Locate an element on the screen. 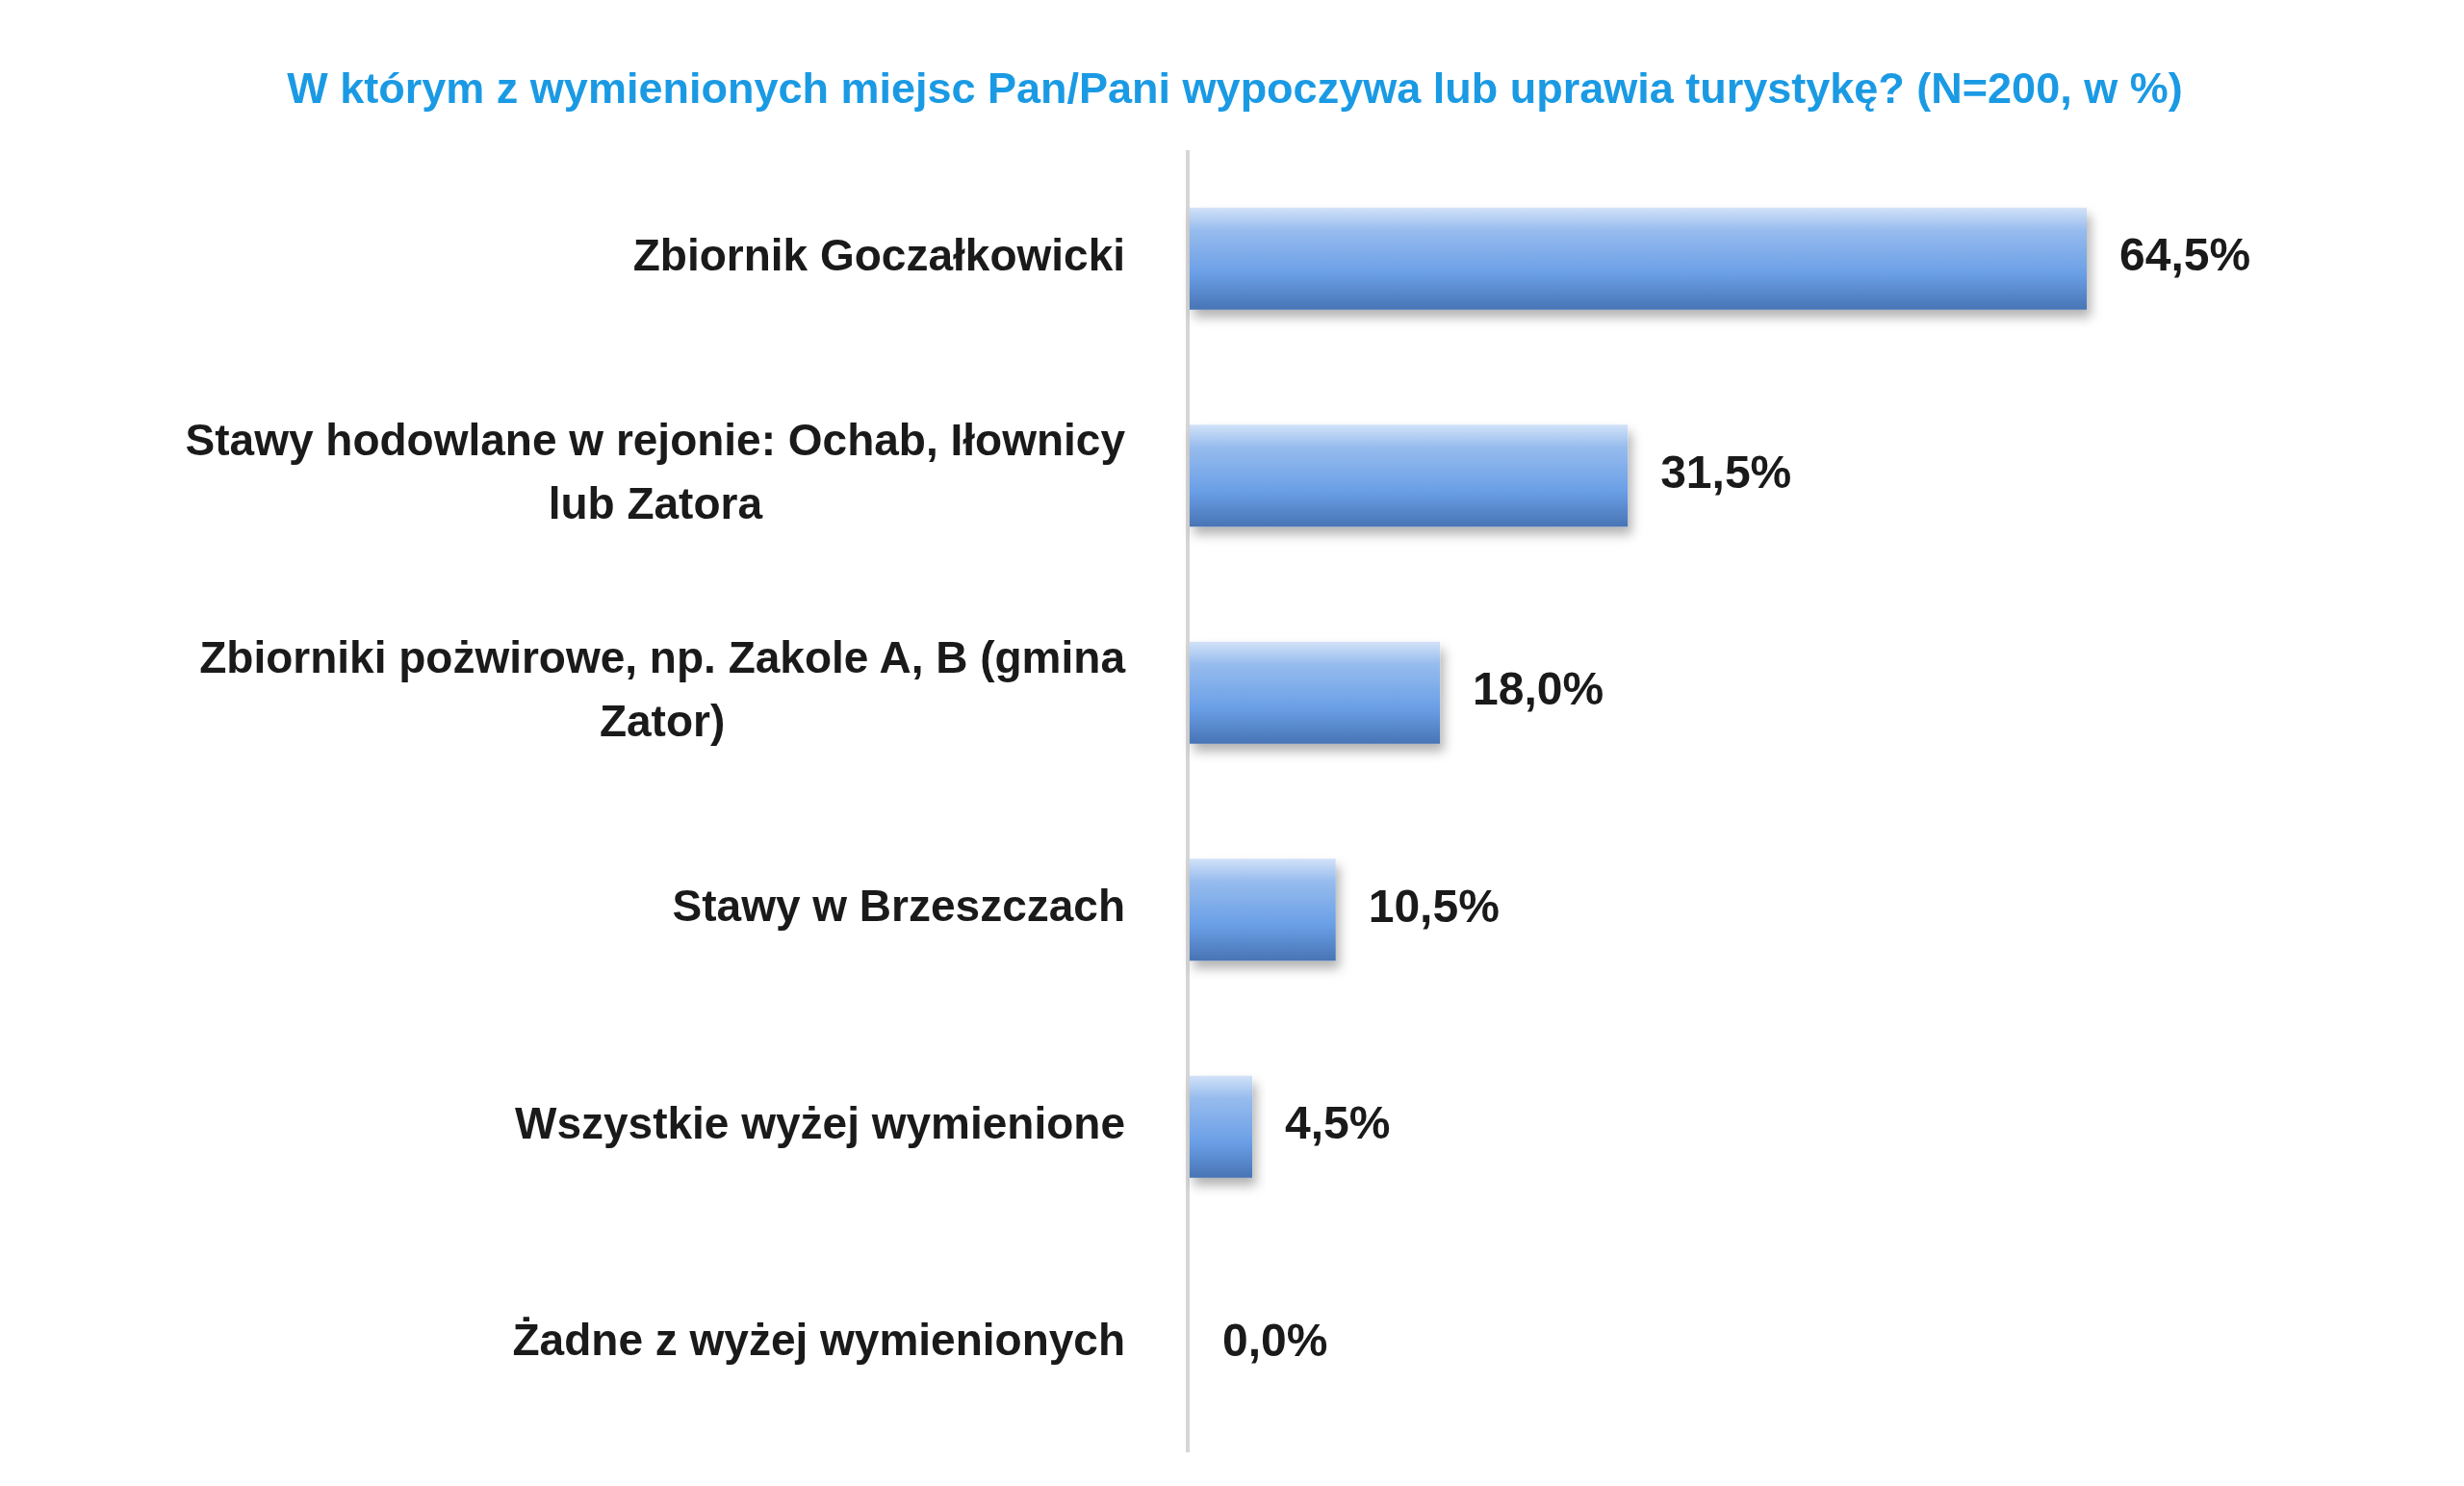 This screenshot has width=2464, height=1486. chart-title: W którym z wymienionych miejsc Pan/Pani wypoczywa lub uprawia turystykę? (N=200, w %) is located at coordinates (1235, 88).